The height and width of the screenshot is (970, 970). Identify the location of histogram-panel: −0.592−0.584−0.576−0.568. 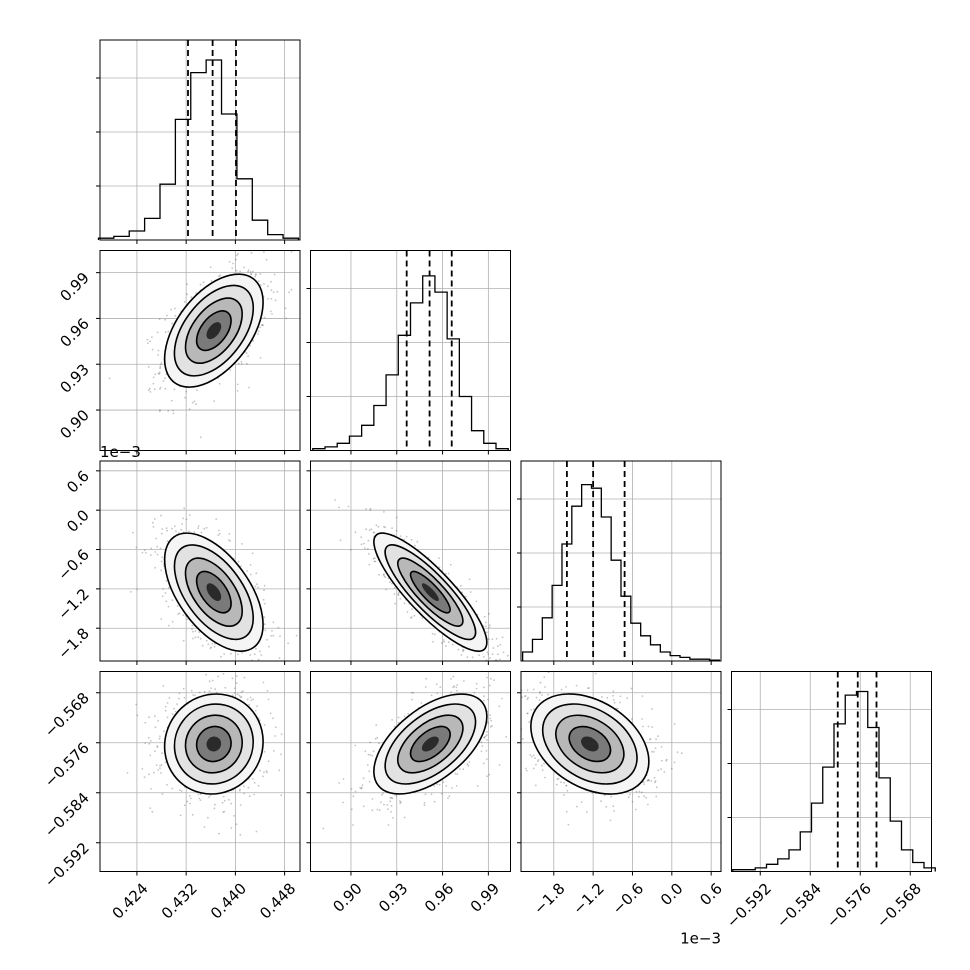
(829, 801).